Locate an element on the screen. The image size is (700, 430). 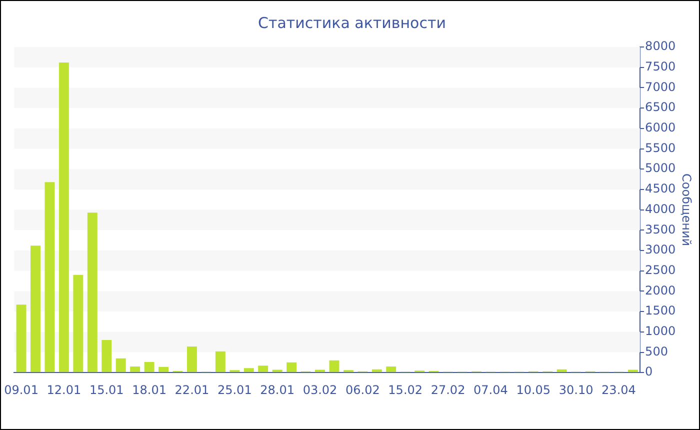
y-axis-title: Сообщений is located at coordinates (687, 210).